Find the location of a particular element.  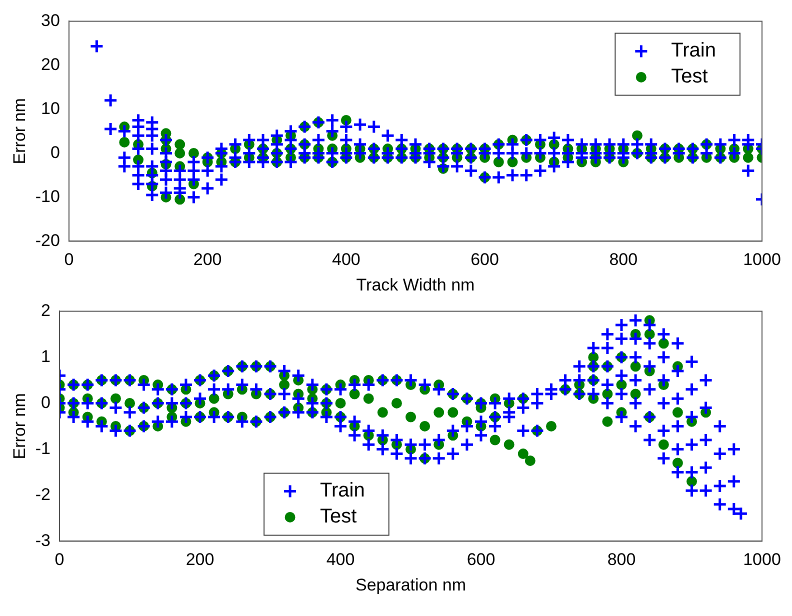

y-tick-label: 30 is located at coordinates (50, 20).